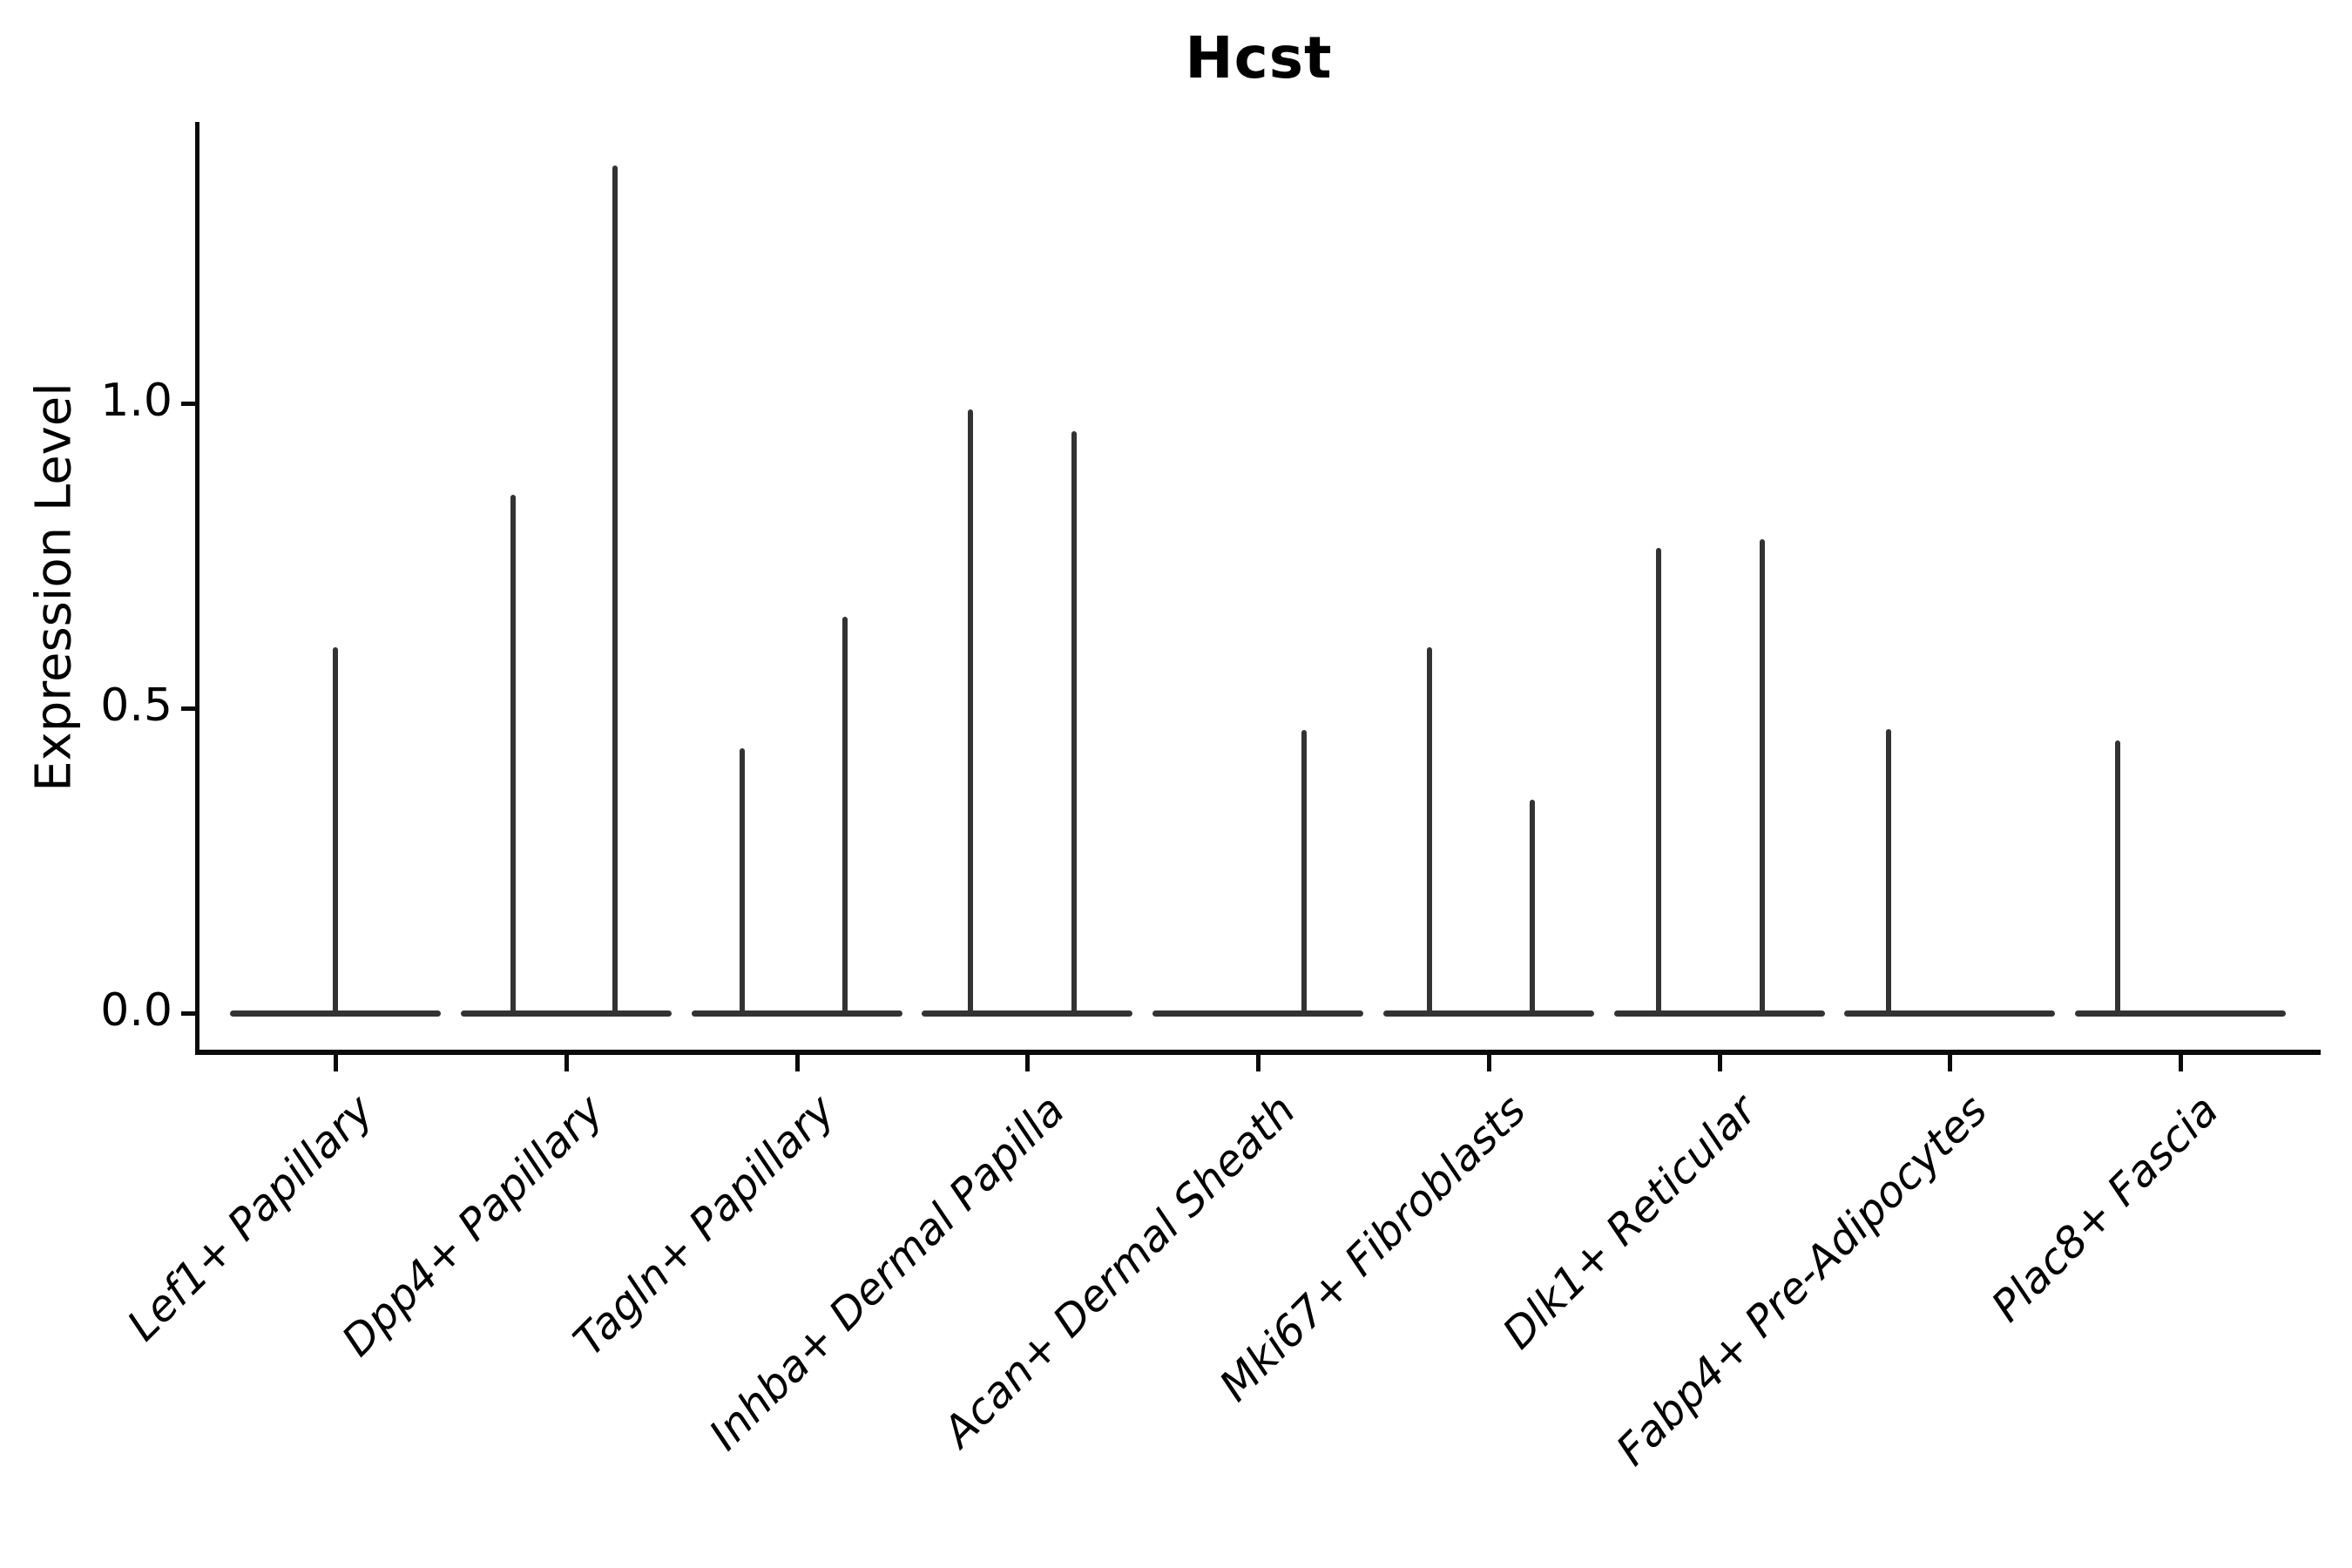 Image resolution: width=2352 pixels, height=1568 pixels. Describe the element at coordinates (1259, 58) in the screenshot. I see `chart-title: Hcst` at that location.